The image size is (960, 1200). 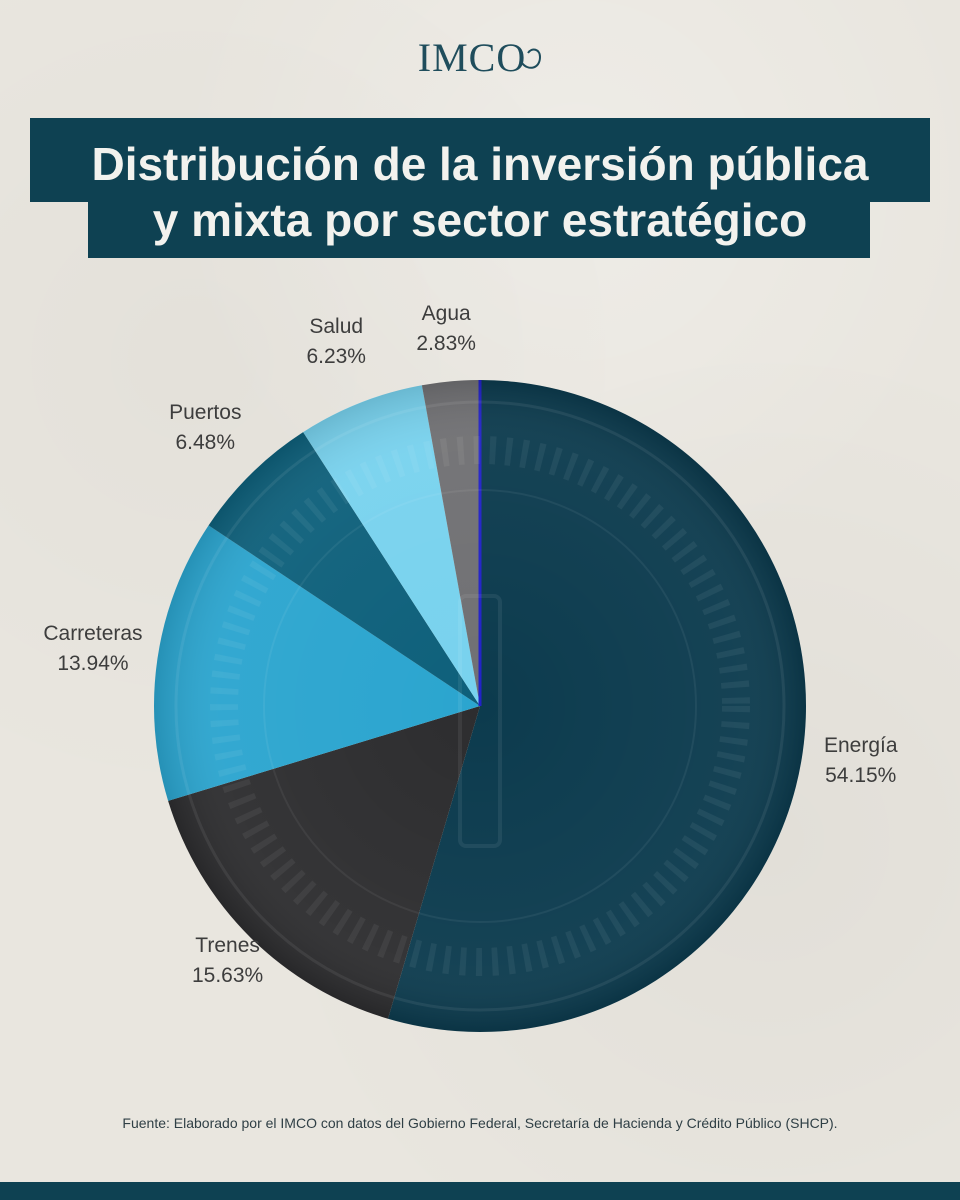 What do you see at coordinates (227, 945) in the screenshot?
I see `slice-label-name: Trenes` at bounding box center [227, 945].